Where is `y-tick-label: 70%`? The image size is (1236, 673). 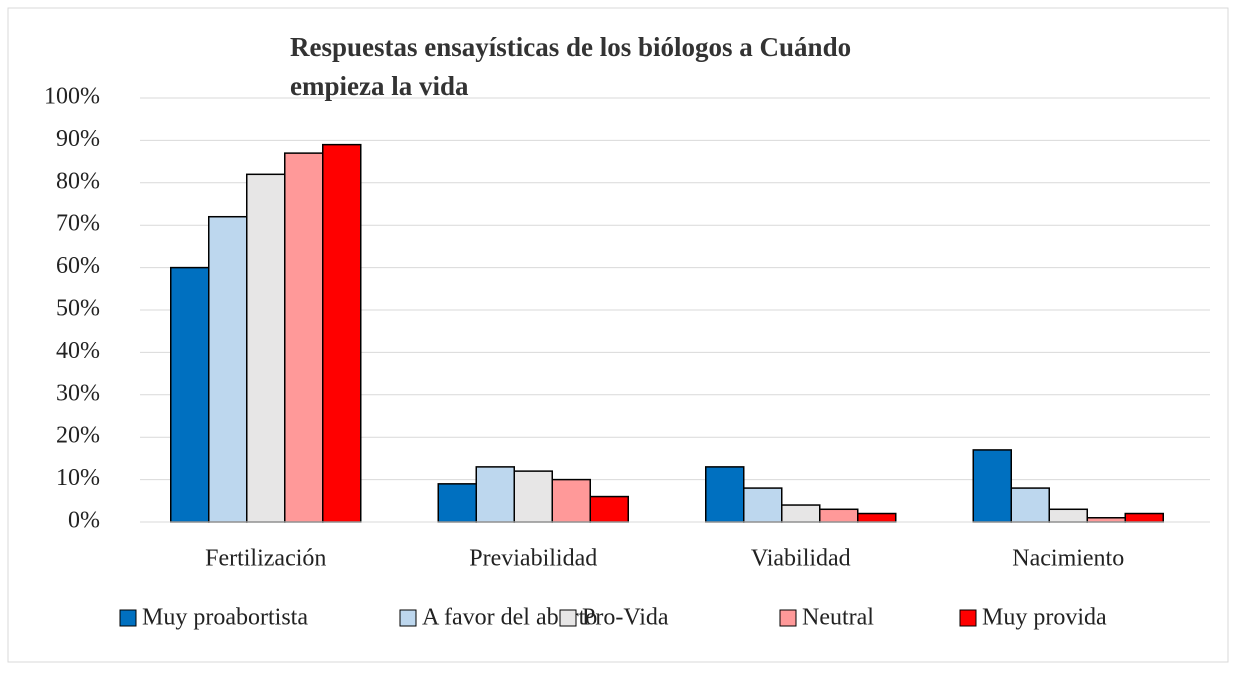 y-tick-label: 70% is located at coordinates (78, 224).